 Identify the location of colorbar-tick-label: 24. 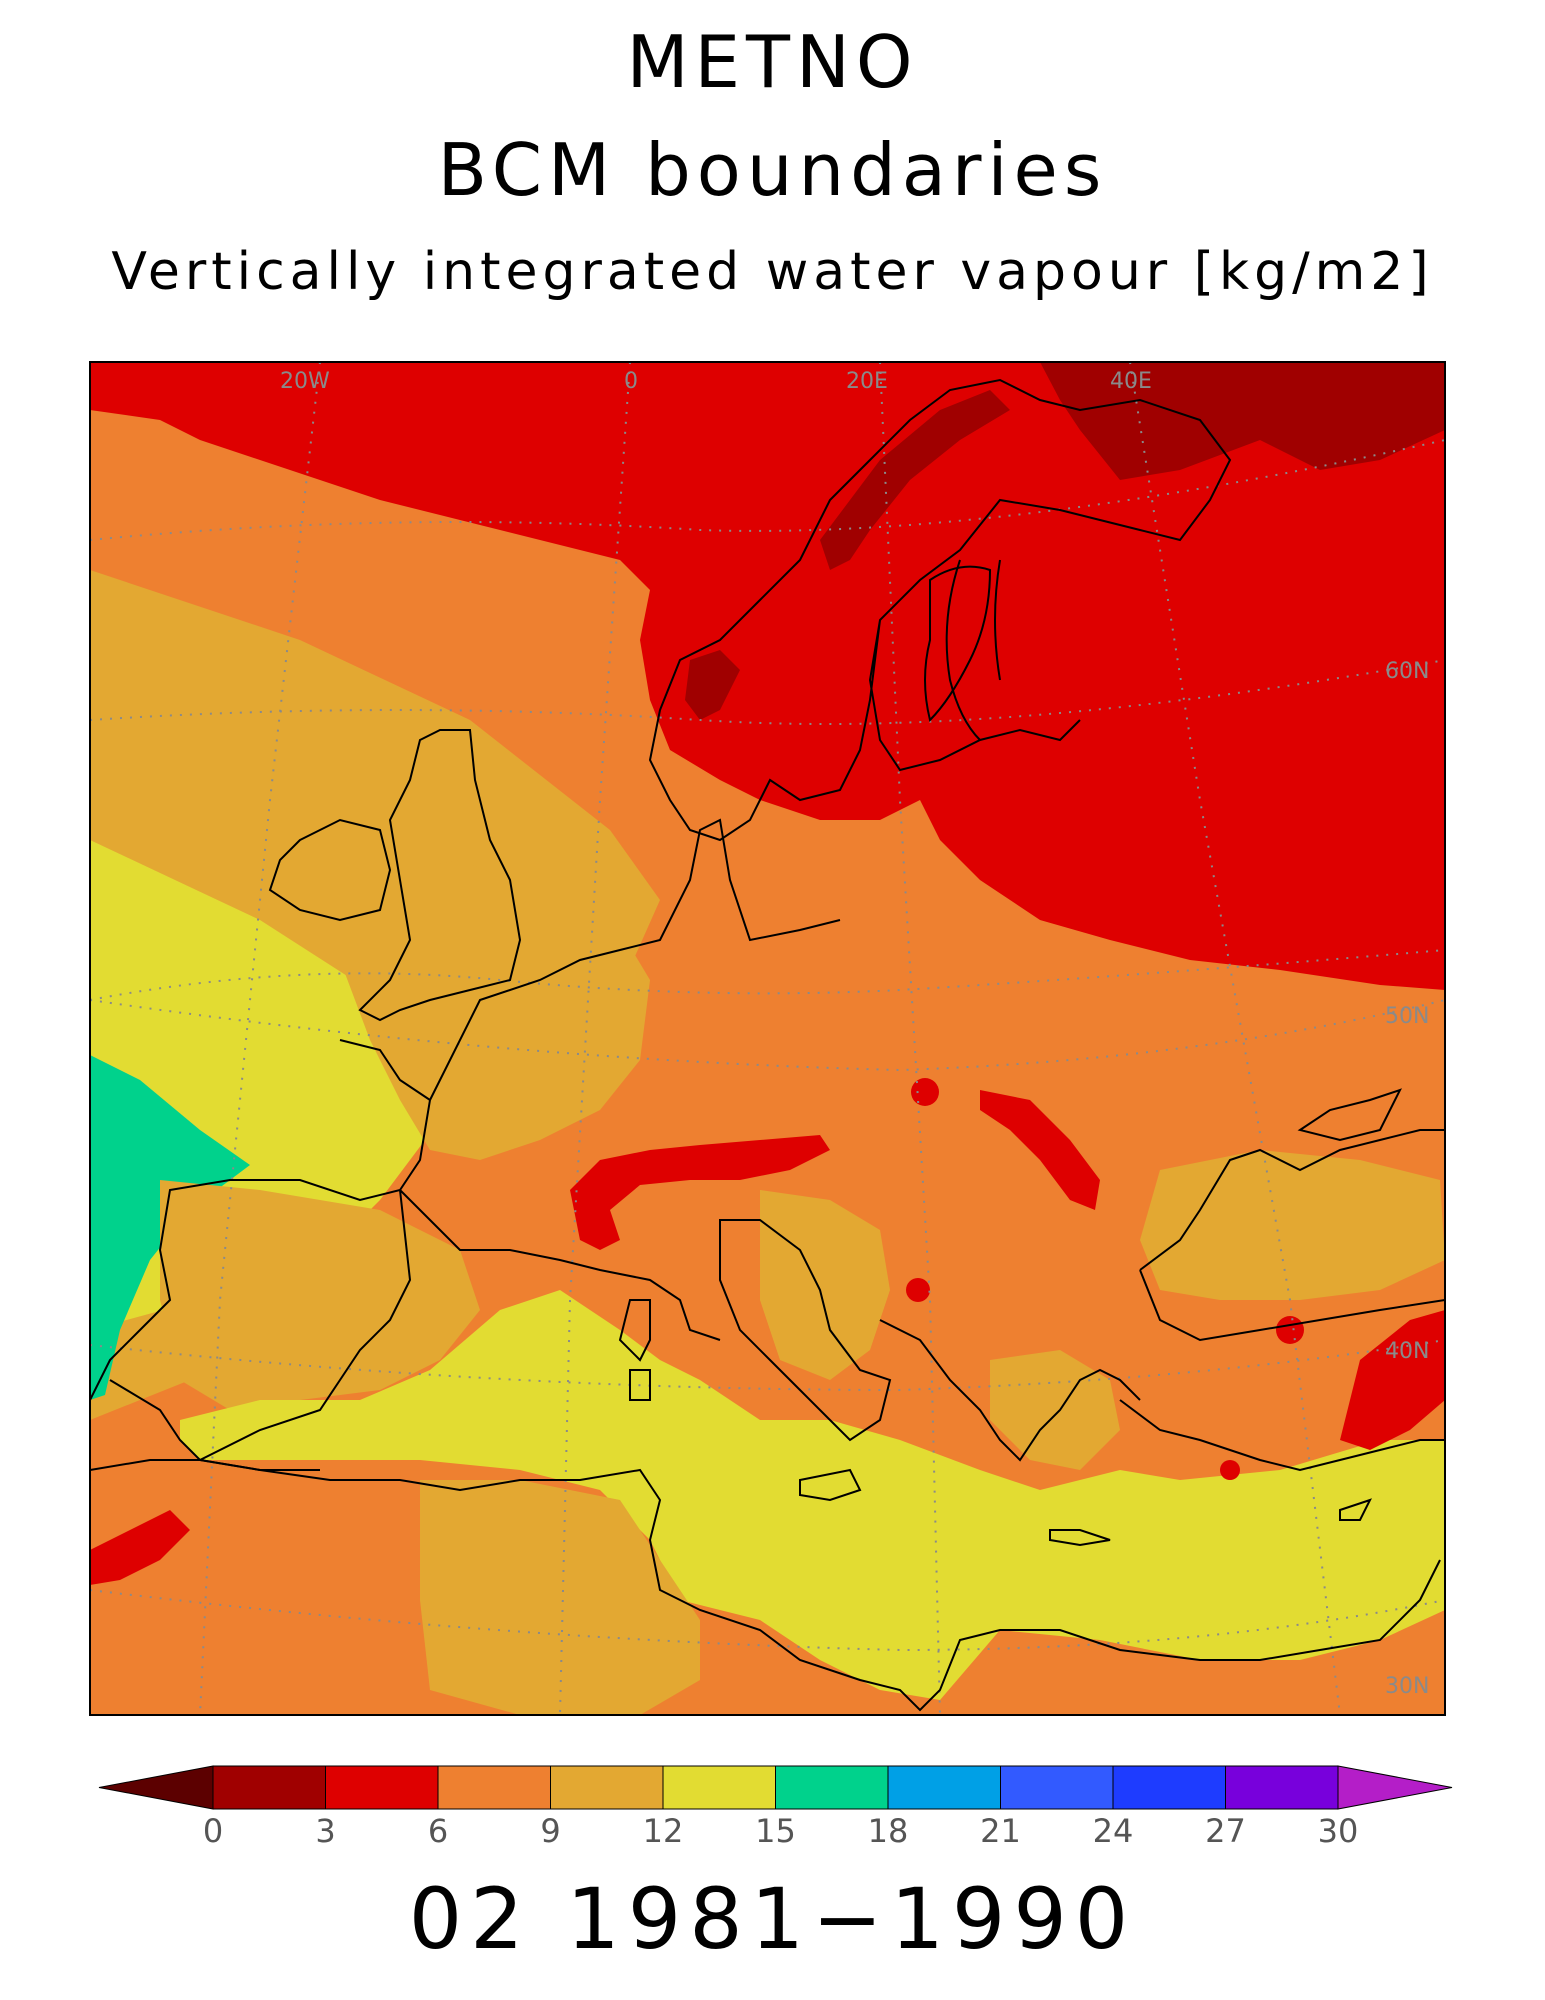
(1113, 1831).